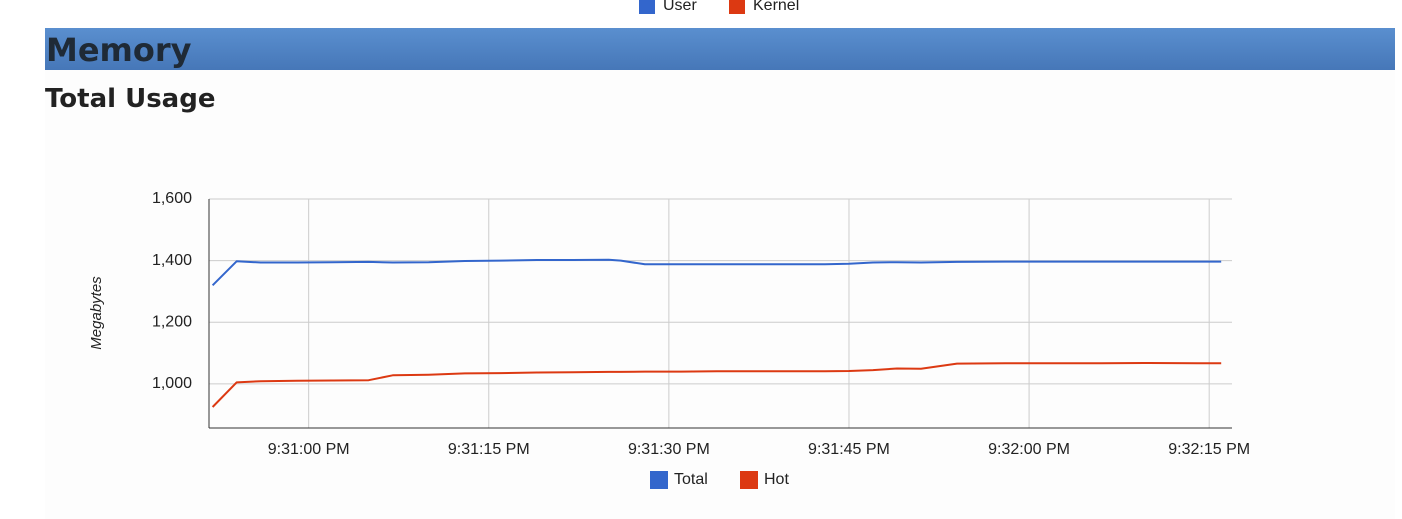 The image size is (1402, 519). What do you see at coordinates (669, 449) in the screenshot?
I see `x-tick-label: 9:31:30 PM` at bounding box center [669, 449].